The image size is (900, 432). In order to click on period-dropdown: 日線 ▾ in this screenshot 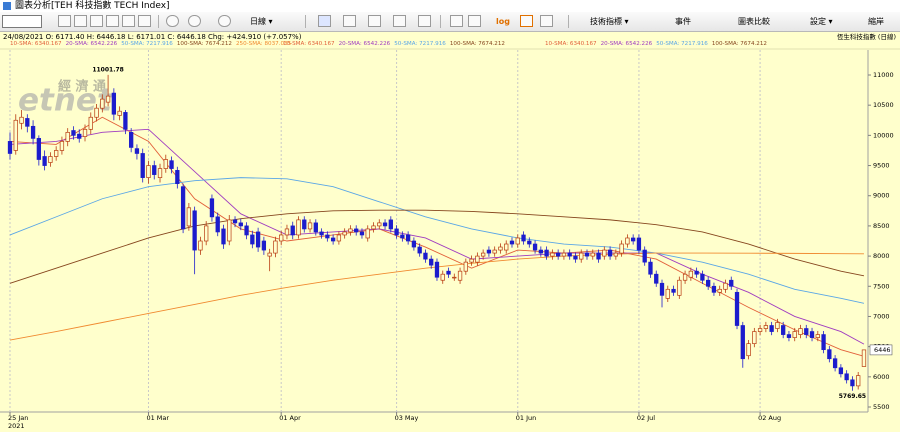, I will do `click(261, 21)`.